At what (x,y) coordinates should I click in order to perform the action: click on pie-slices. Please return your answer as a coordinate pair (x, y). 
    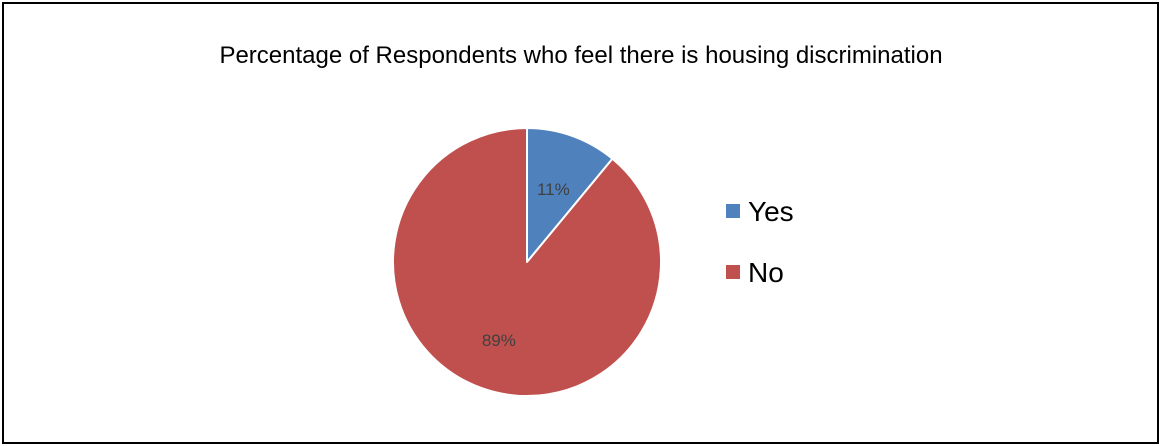
    Looking at the image, I should click on (527, 262).